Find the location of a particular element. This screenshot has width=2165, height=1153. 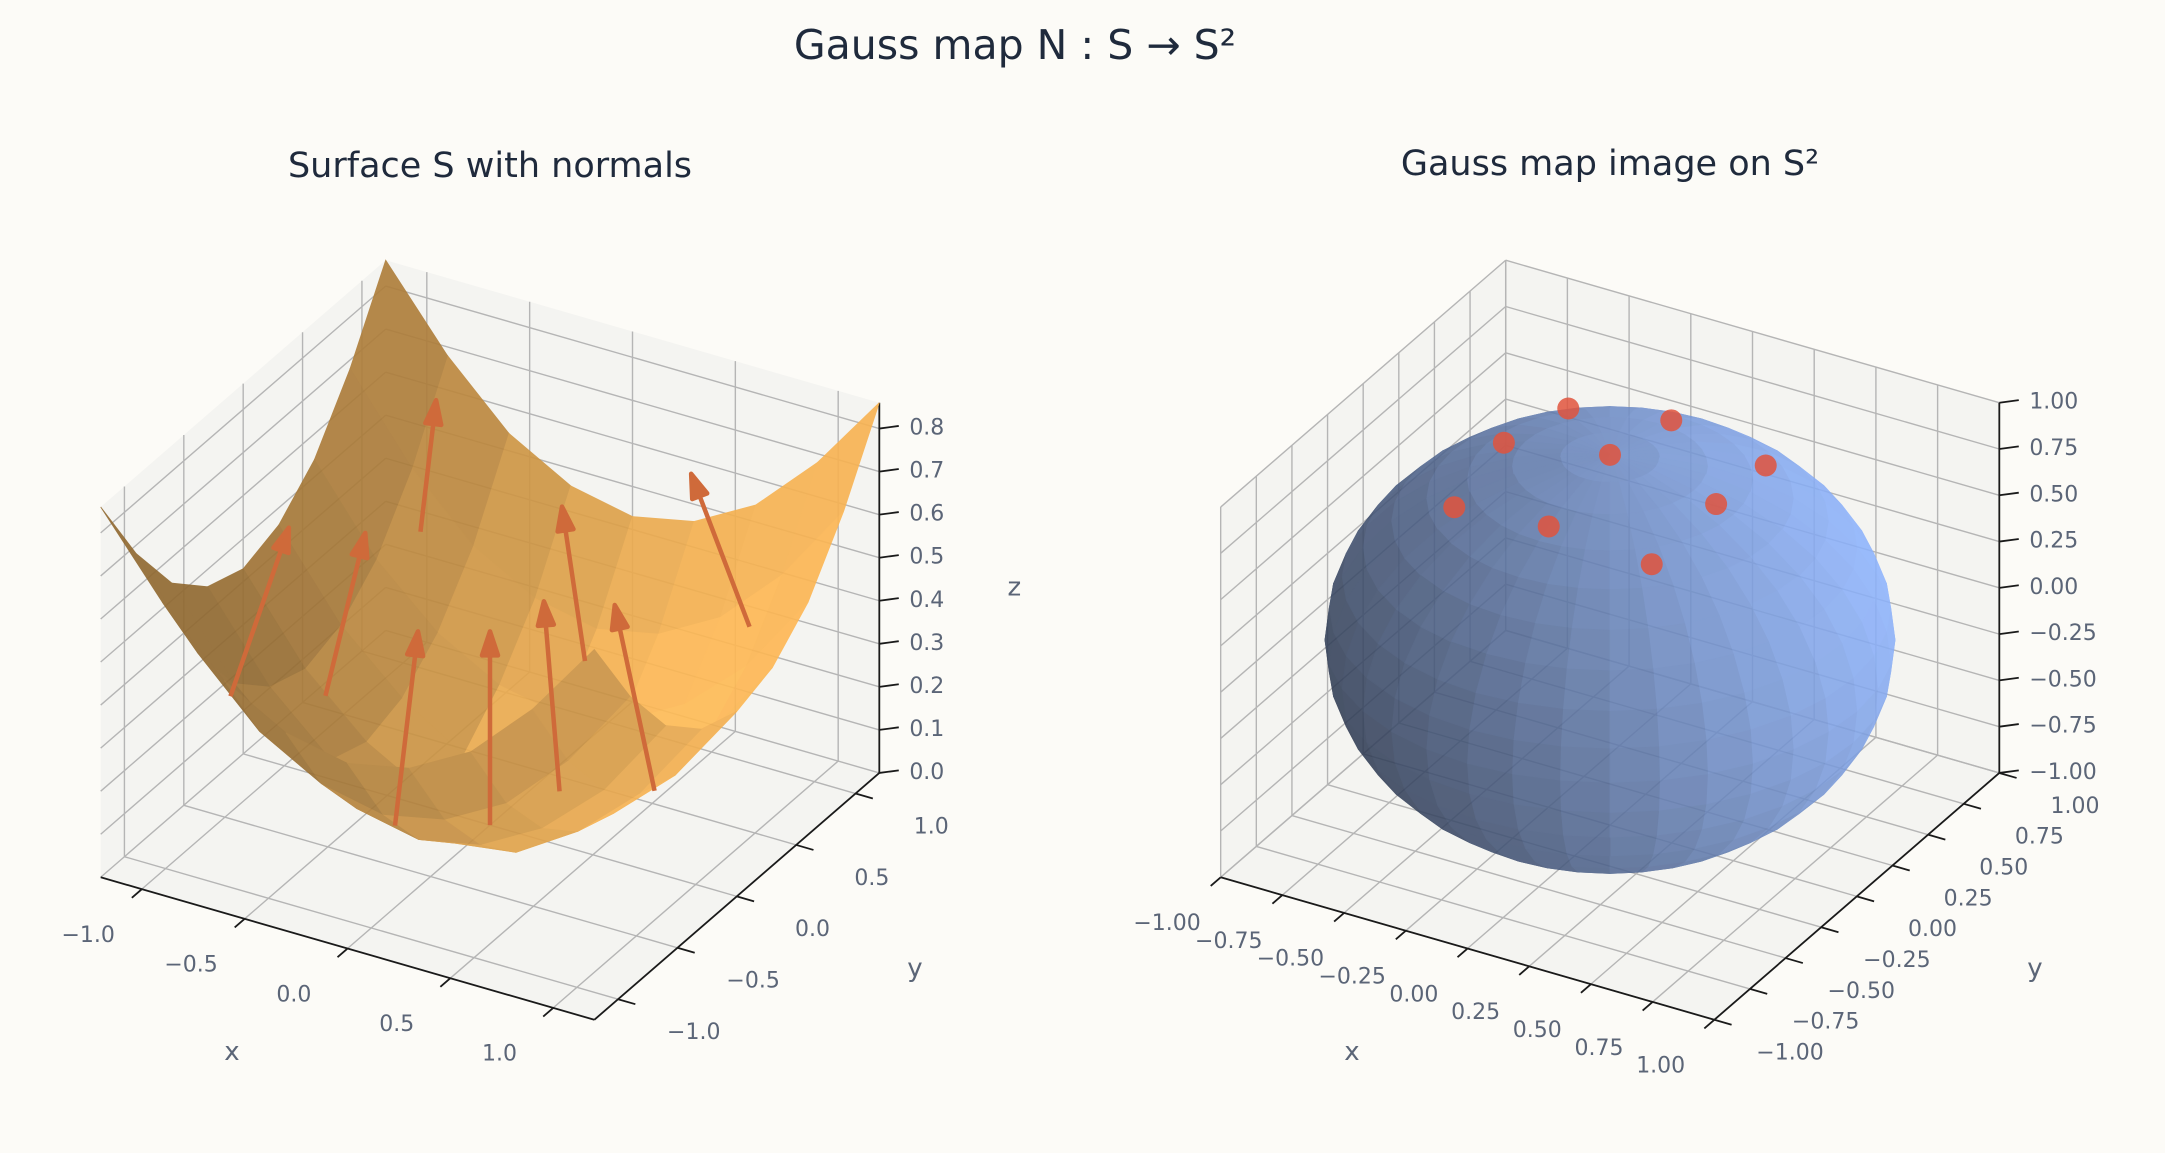

z-tick-label: 0.3 is located at coordinates (926, 643).